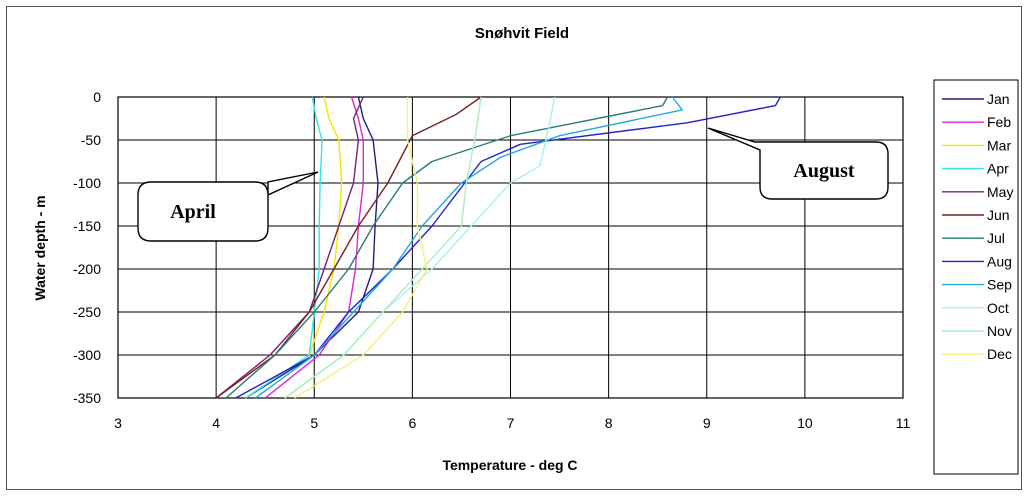  What do you see at coordinates (87, 226) in the screenshot?
I see `y-tick-label-3: -150` at bounding box center [87, 226].